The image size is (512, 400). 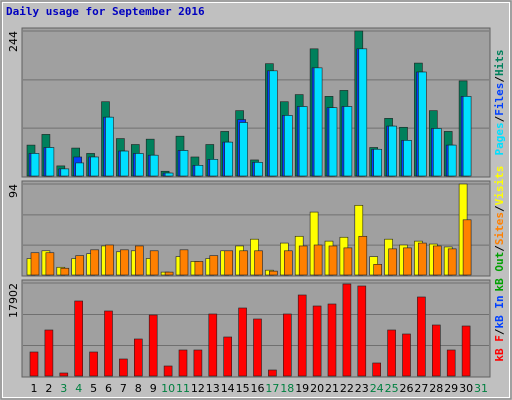 What do you see at coordinates (138, 388) in the screenshot?
I see `x-tick-label: 8` at bounding box center [138, 388].